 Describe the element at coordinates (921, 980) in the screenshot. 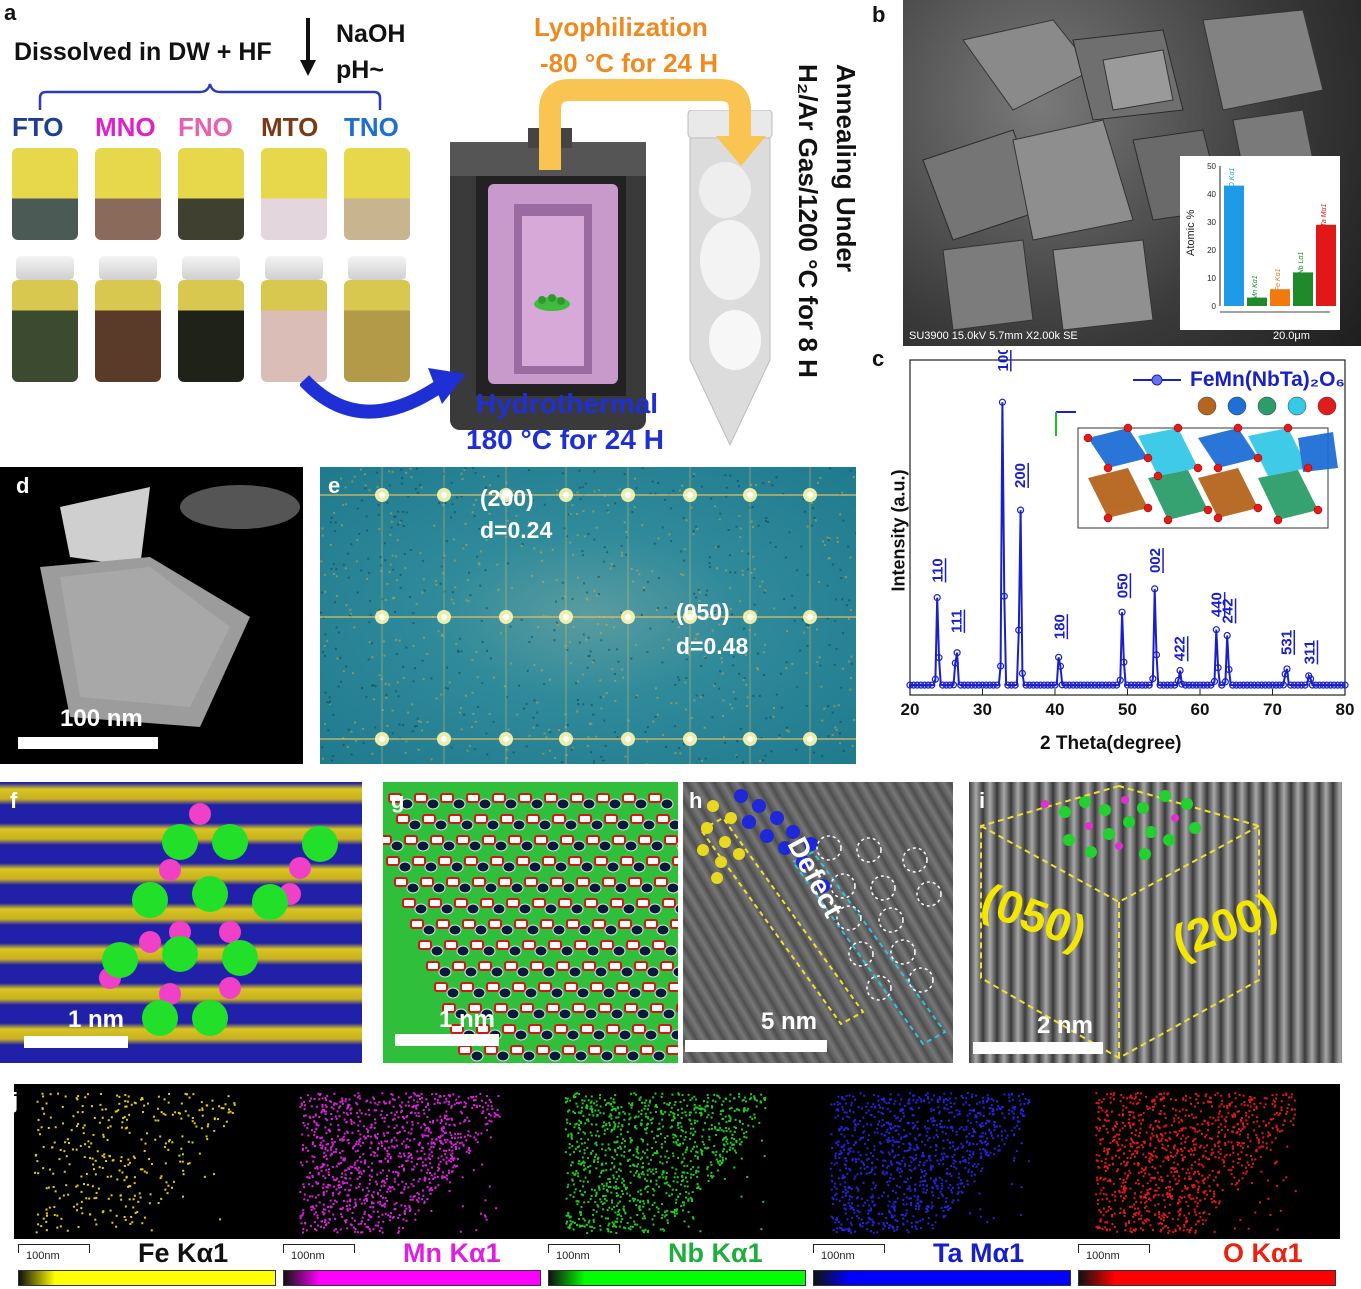

I see `defect-circle` at that location.